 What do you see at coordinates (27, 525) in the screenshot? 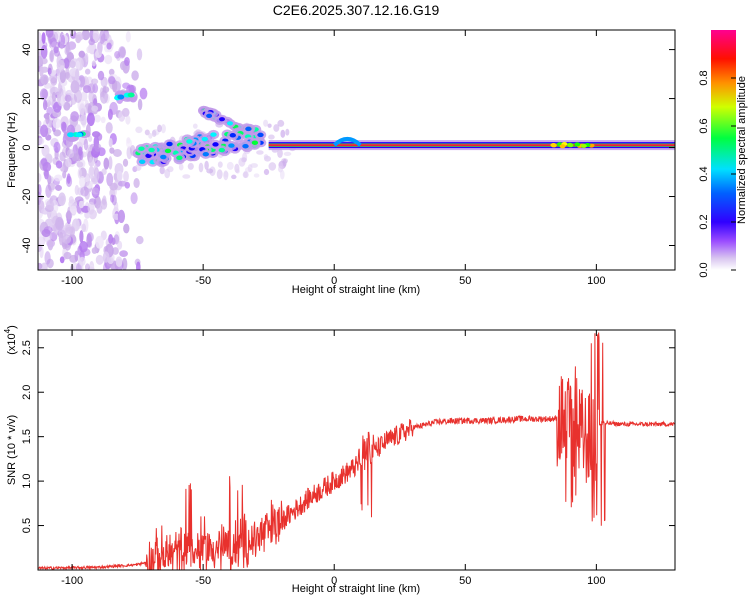
I see `y-tick-label: 0.5` at bounding box center [27, 525].